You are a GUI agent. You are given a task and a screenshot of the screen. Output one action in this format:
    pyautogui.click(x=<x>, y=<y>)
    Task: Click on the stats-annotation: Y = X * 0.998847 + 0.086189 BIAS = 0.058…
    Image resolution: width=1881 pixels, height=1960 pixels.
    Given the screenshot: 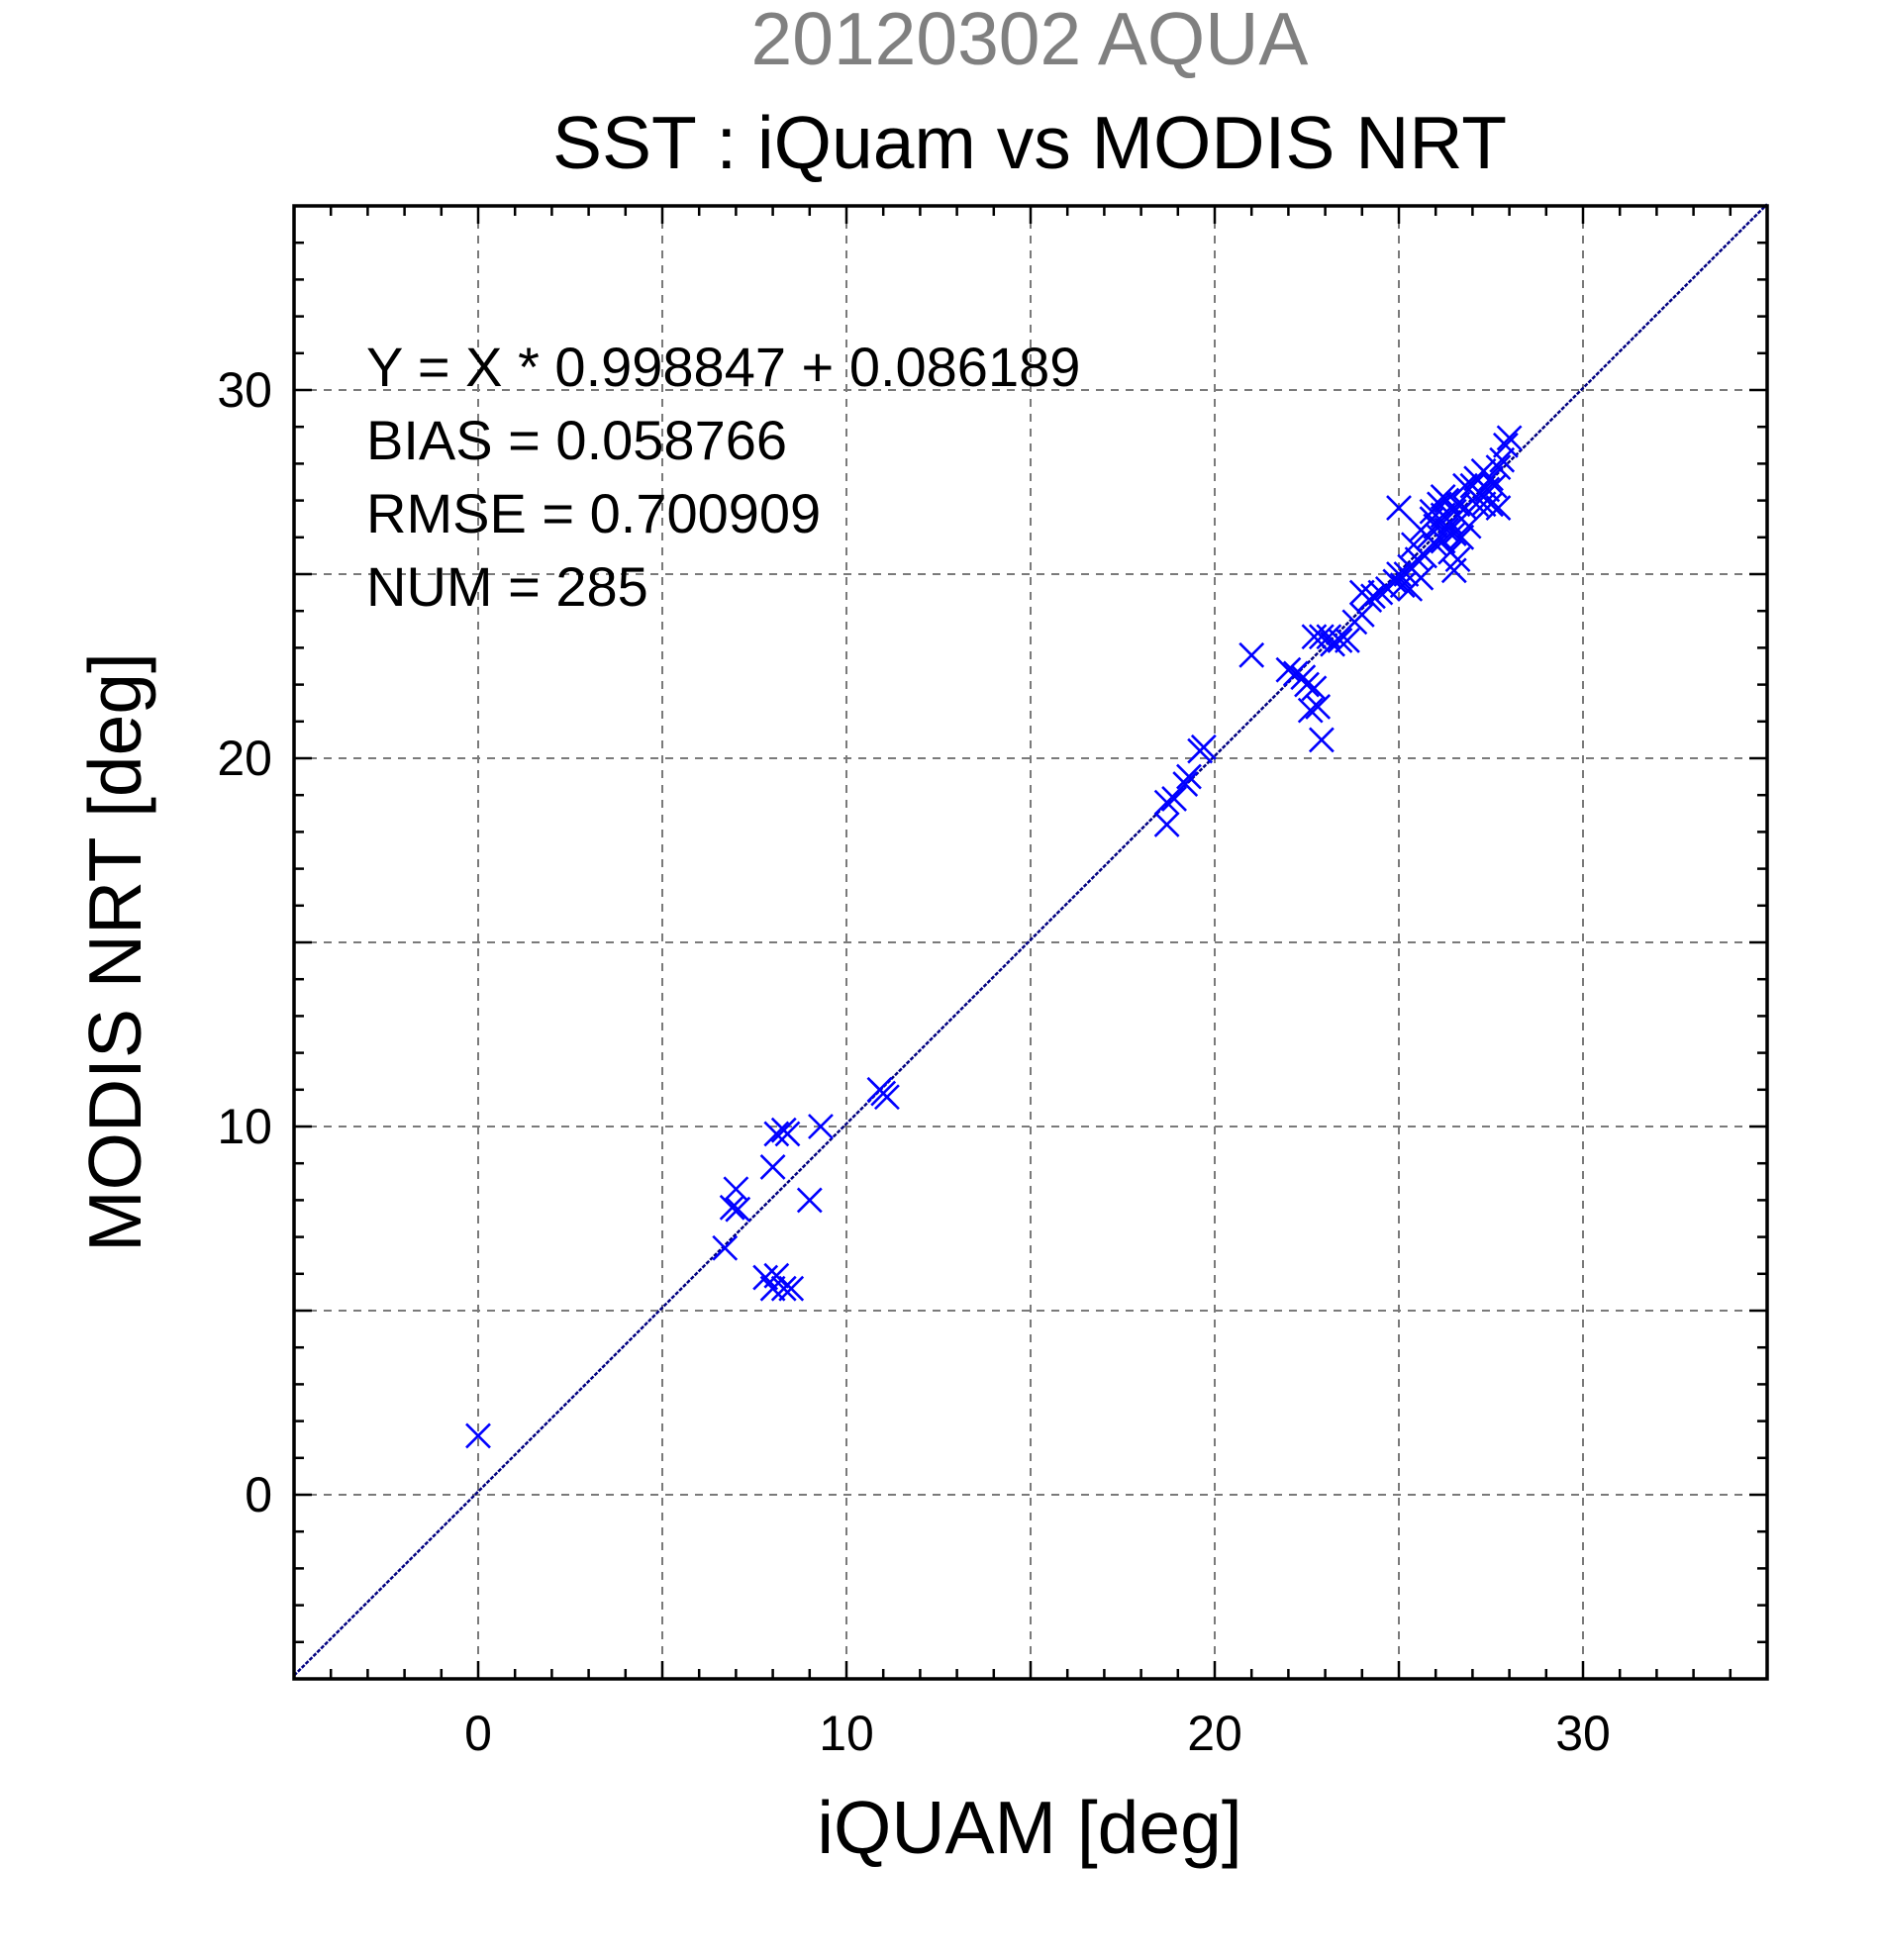 What is the action you would take?
    pyautogui.click(x=723, y=477)
    